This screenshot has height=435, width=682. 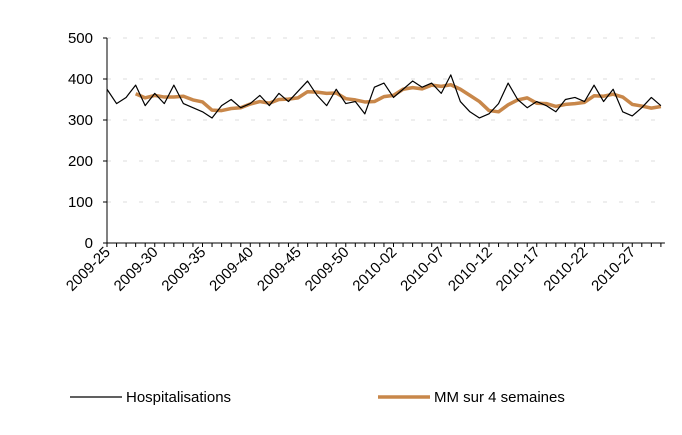 What do you see at coordinates (80, 38) in the screenshot?
I see `y-tick-label: 500` at bounding box center [80, 38].